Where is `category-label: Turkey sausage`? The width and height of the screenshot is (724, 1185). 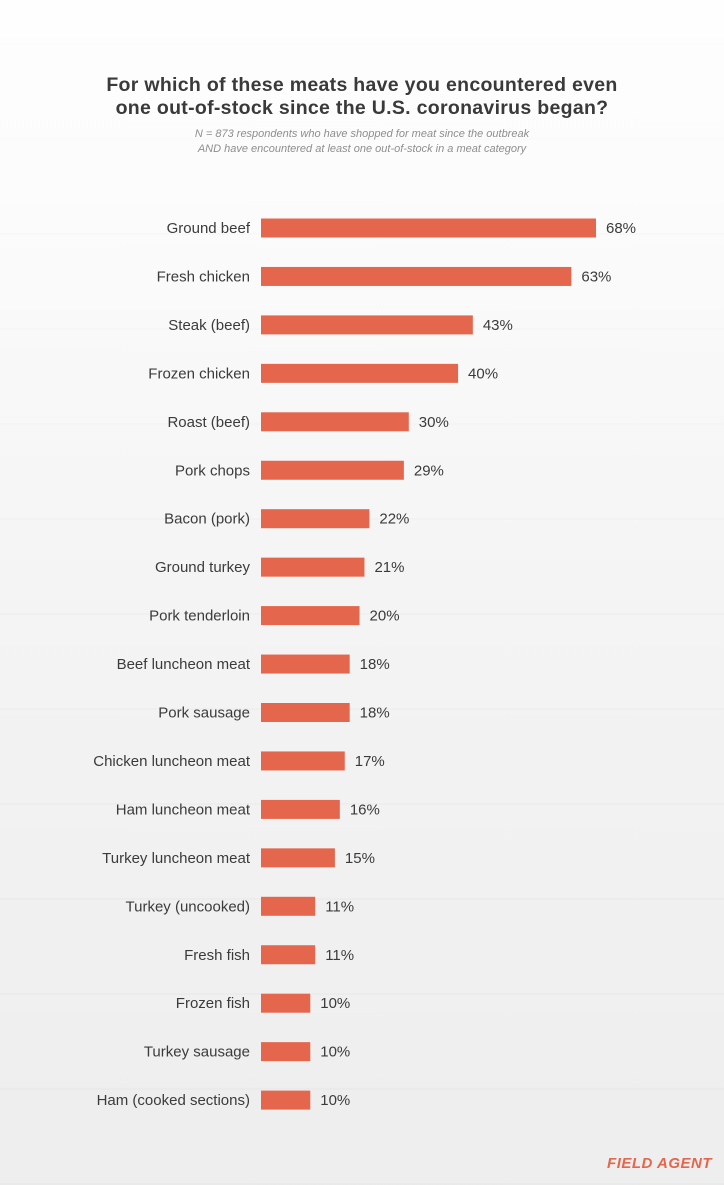 category-label: Turkey sausage is located at coordinates (197, 1052).